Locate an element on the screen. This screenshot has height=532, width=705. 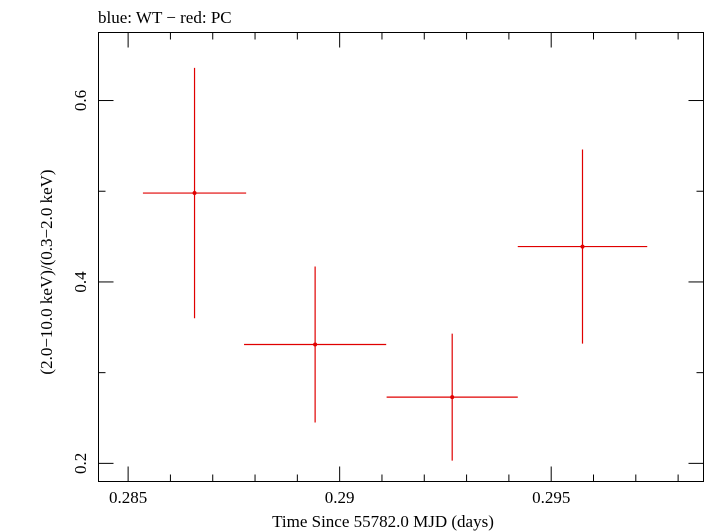
x-tick-label: 0.29 is located at coordinates (340, 497).